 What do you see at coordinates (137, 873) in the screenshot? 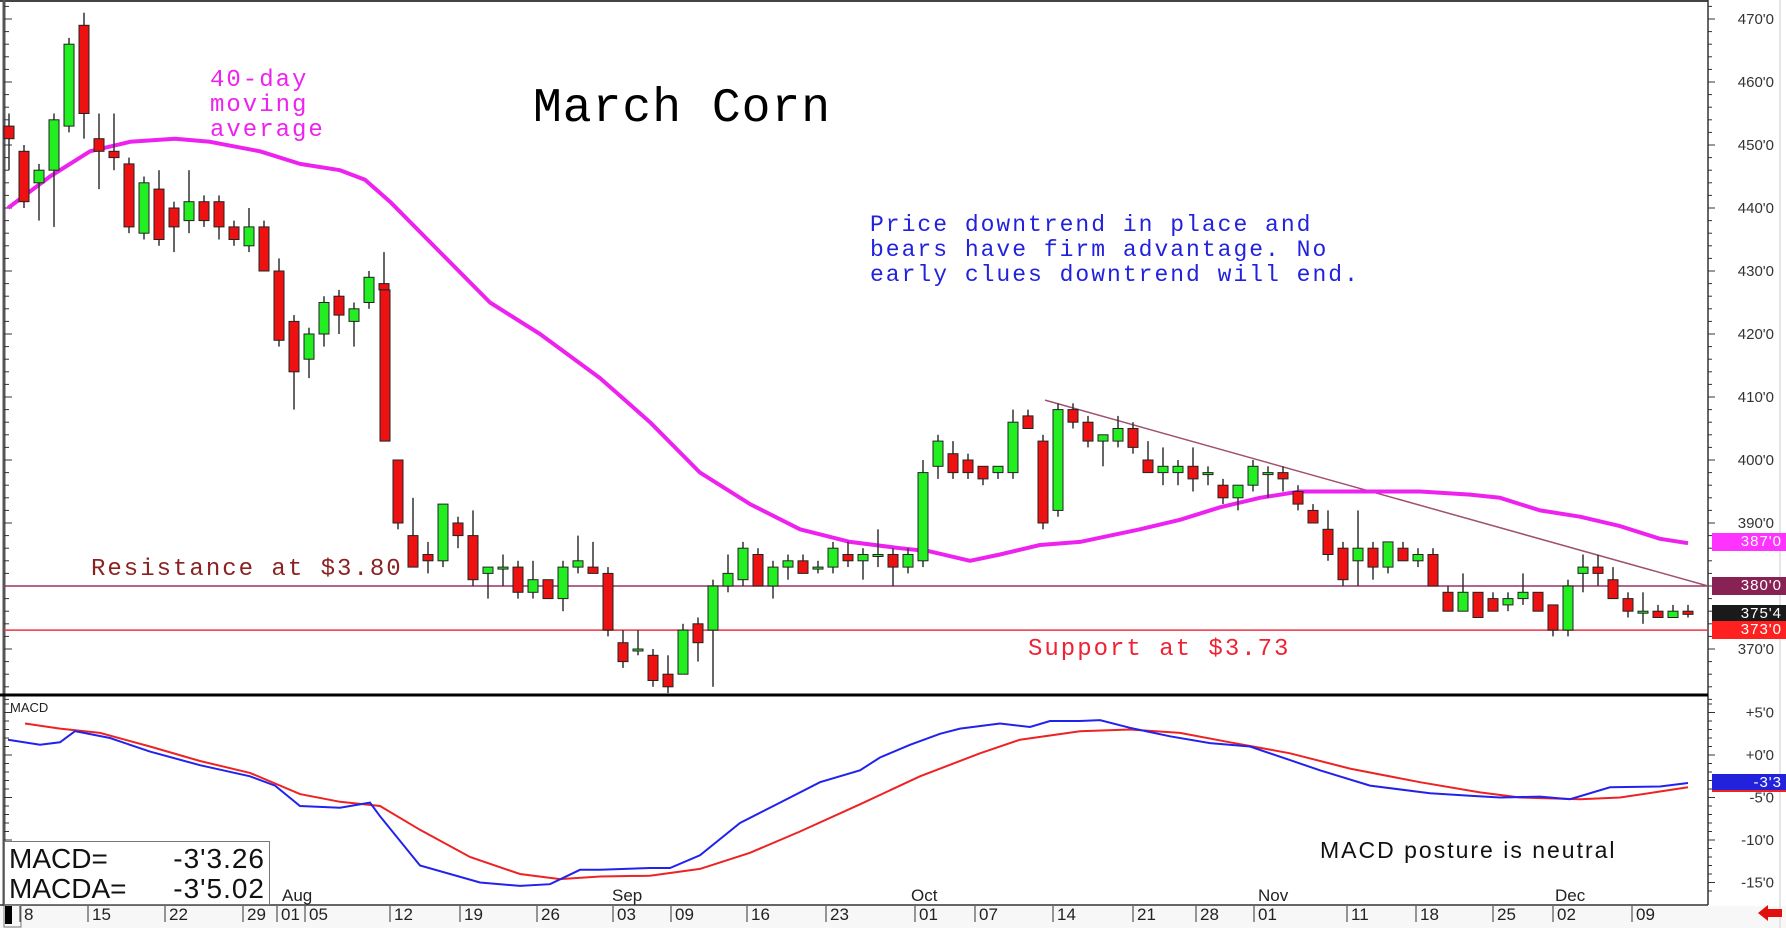
I see `macd-readout: MACD= -3'3.26 MACDA= -3'5.02` at bounding box center [137, 873].